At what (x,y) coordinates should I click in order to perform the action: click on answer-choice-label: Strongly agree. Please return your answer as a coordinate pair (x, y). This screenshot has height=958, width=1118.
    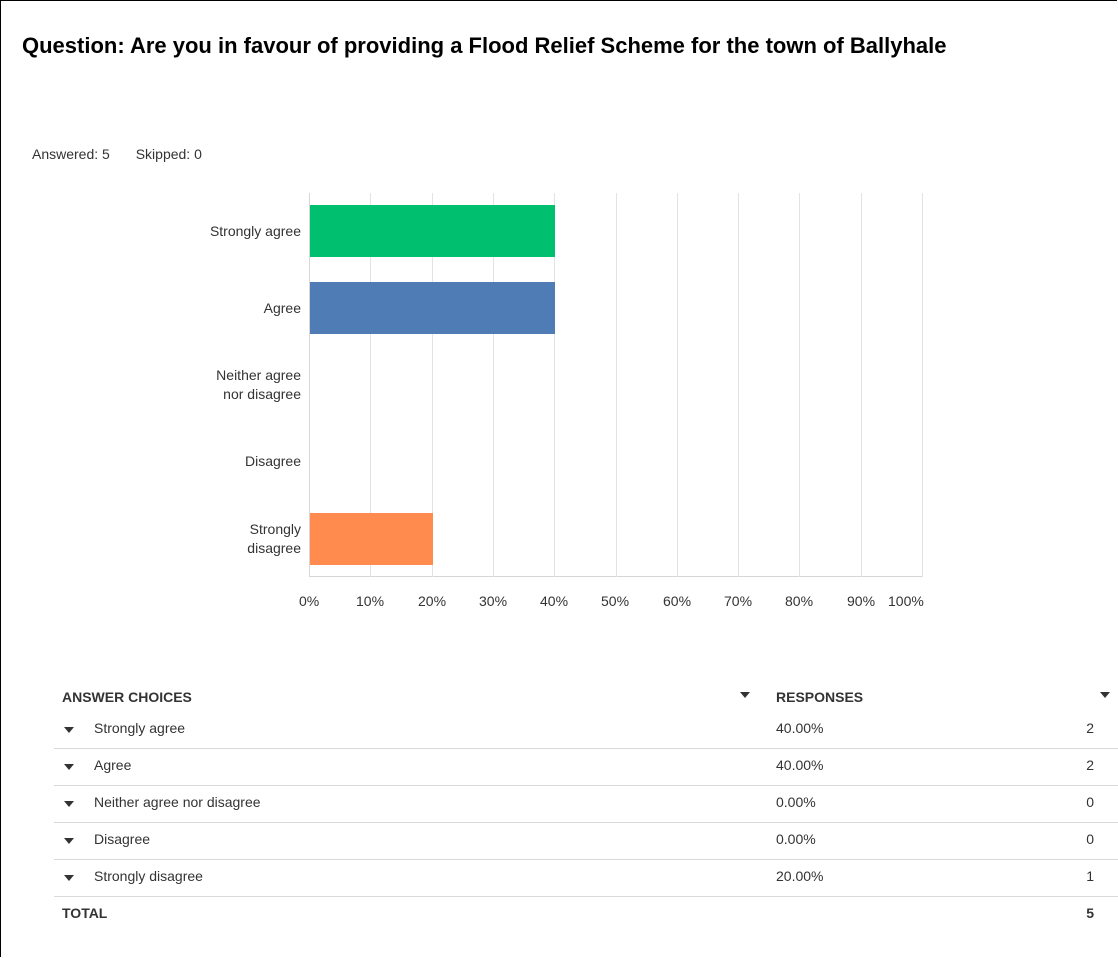
    Looking at the image, I should click on (140, 728).